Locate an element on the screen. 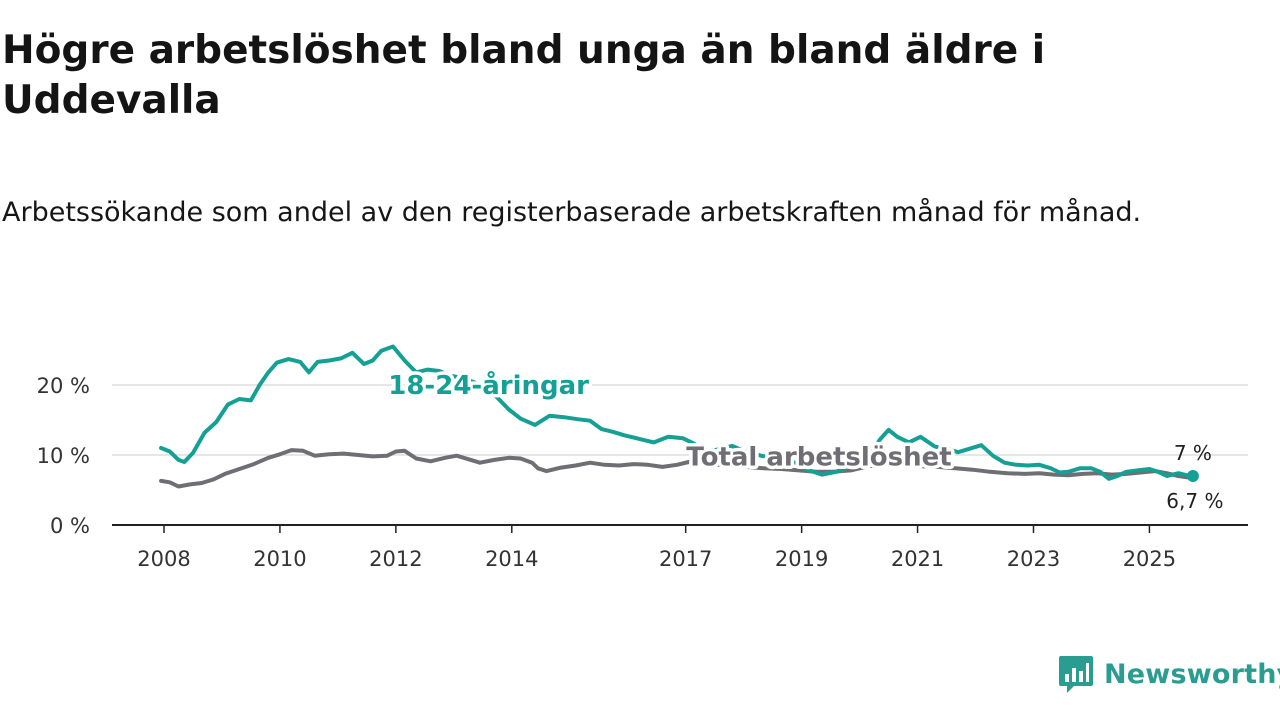 Image resolution: width=1280 pixels, height=720 pixels. series-label-total: Total arbetslöshet is located at coordinates (818, 458).